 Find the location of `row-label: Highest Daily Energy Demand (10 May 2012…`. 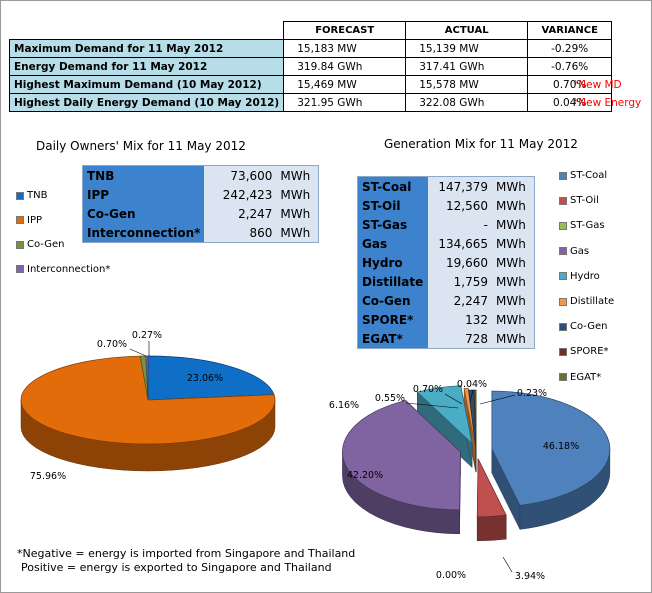

row-label: Highest Daily Energy Demand (10 May 2012… is located at coordinates (146, 102).